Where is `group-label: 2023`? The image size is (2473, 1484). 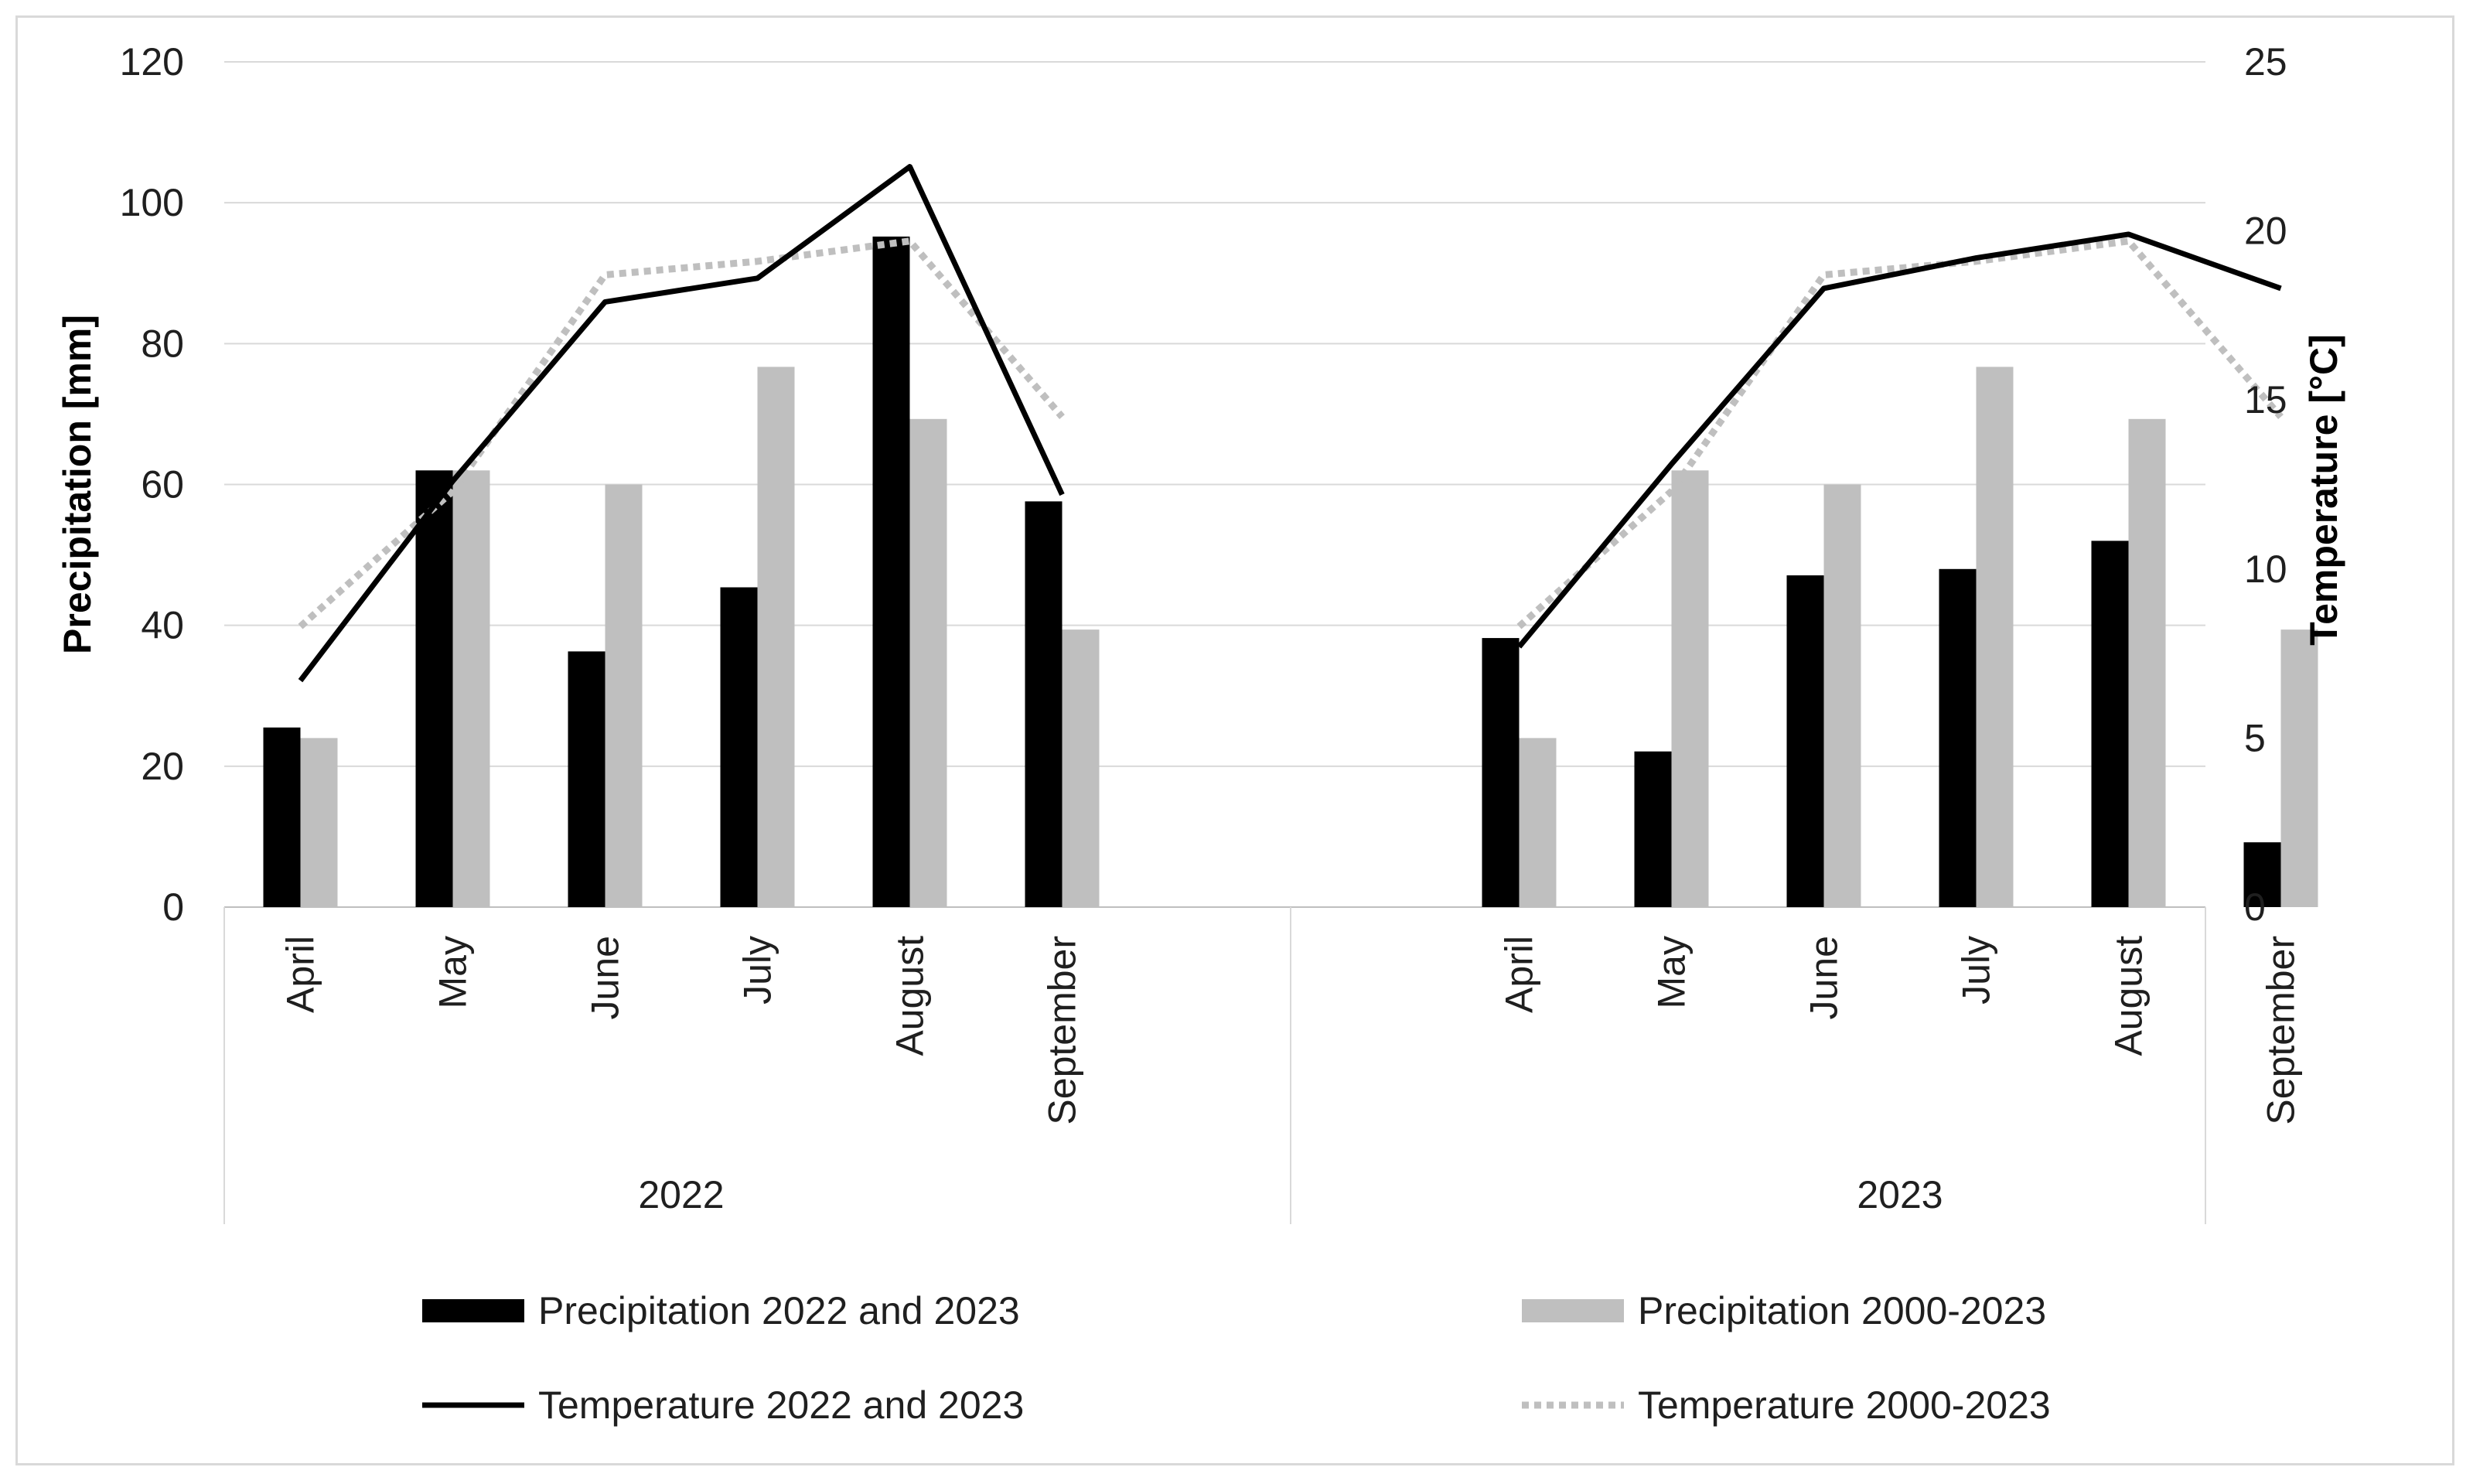
group-label: 2023 is located at coordinates (1900, 1195).